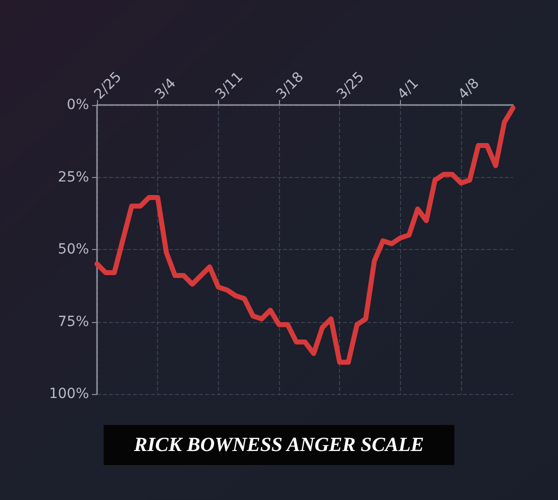 The height and width of the screenshot is (500, 558). What do you see at coordinates (408, 89) in the screenshot?
I see `x-tick-label: 4/1` at bounding box center [408, 89].